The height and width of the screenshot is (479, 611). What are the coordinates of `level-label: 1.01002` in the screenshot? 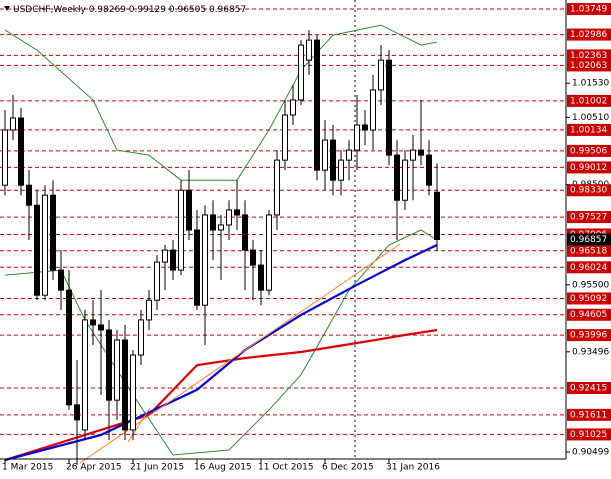 It's located at (588, 101).